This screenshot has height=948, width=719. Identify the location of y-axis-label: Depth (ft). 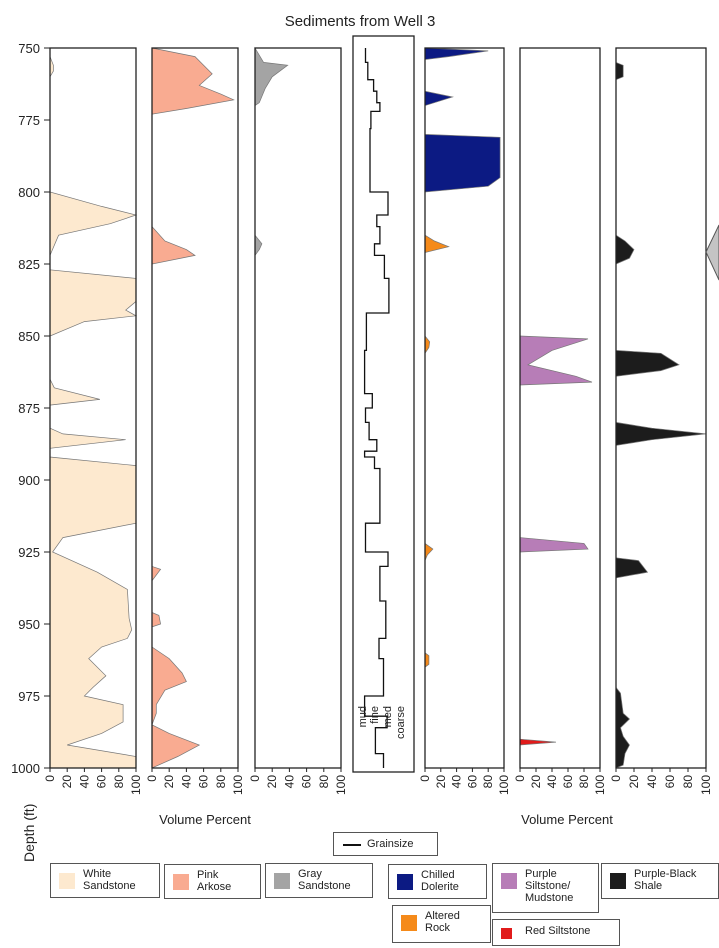
(29, 833).